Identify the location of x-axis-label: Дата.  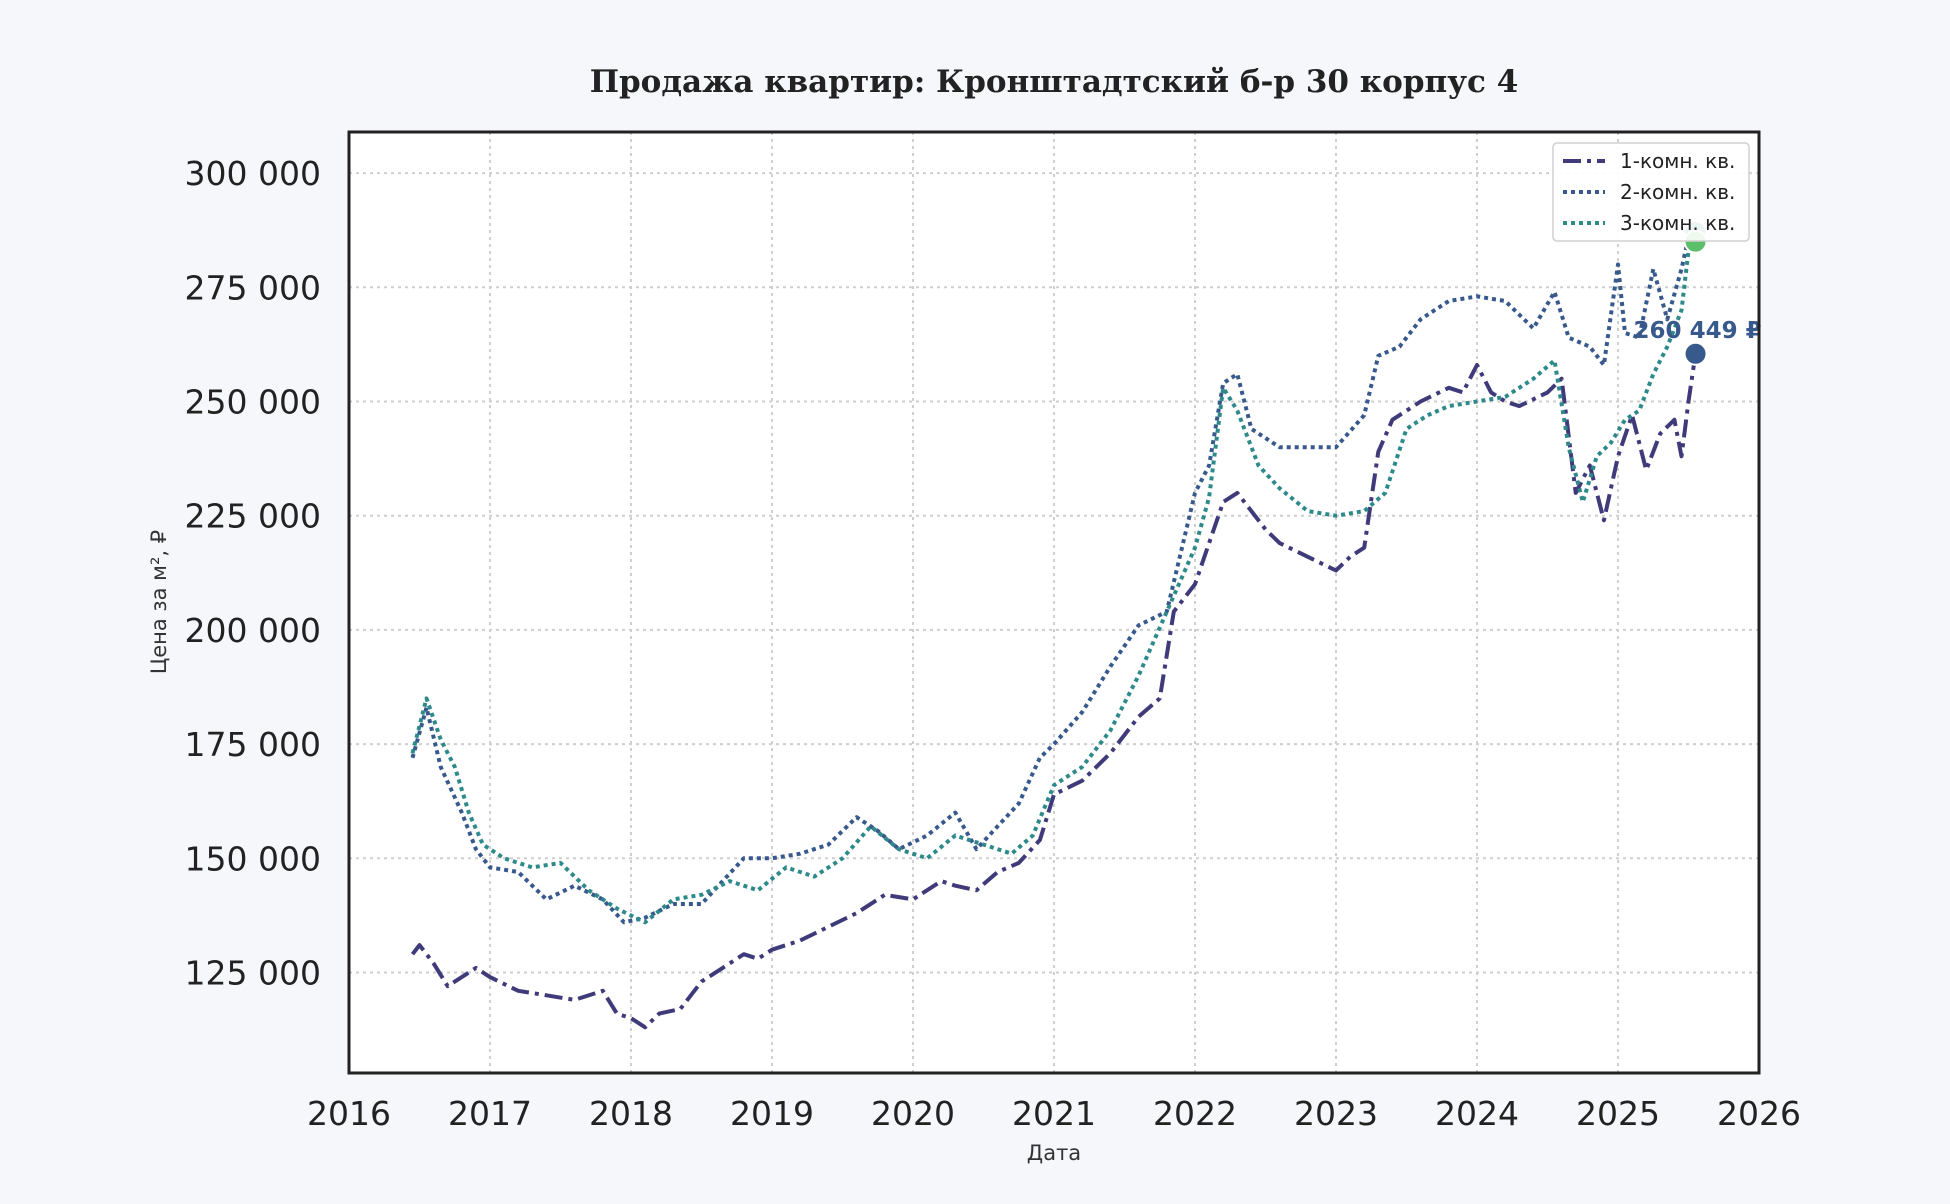
(1054, 1153).